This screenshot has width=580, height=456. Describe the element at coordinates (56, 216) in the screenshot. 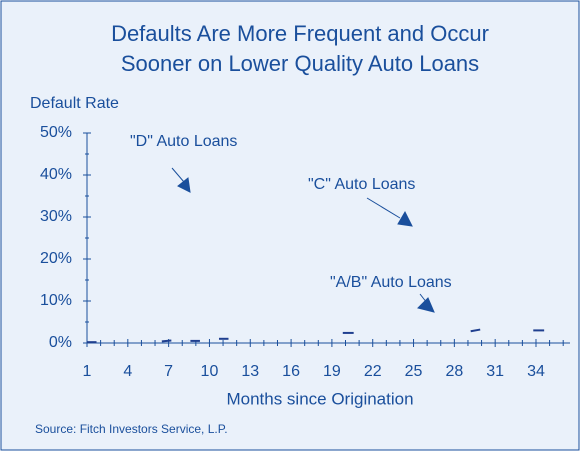

I see `y-tick-label: 30%` at that location.